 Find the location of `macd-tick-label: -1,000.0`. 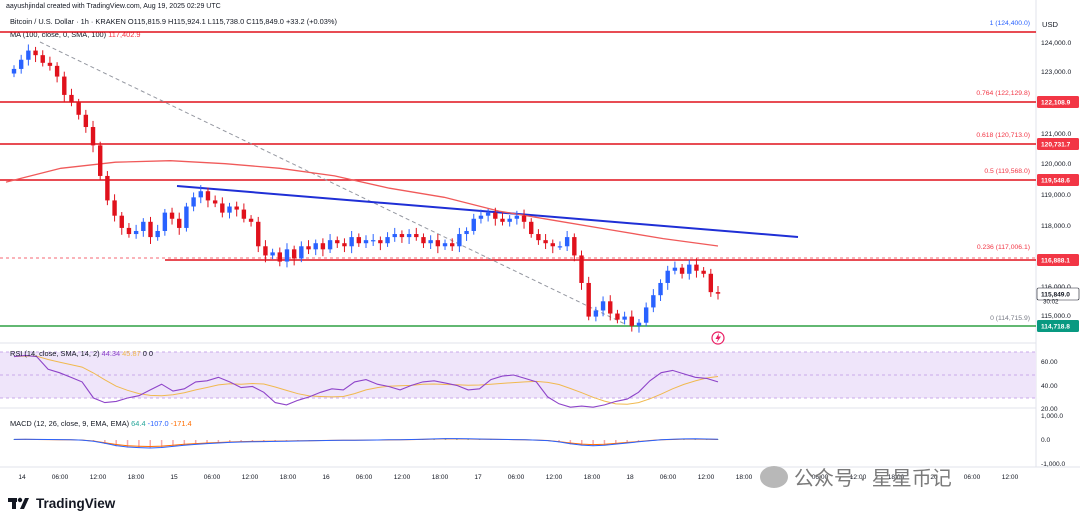

macd-tick-label: -1,000.0 is located at coordinates (1053, 464).